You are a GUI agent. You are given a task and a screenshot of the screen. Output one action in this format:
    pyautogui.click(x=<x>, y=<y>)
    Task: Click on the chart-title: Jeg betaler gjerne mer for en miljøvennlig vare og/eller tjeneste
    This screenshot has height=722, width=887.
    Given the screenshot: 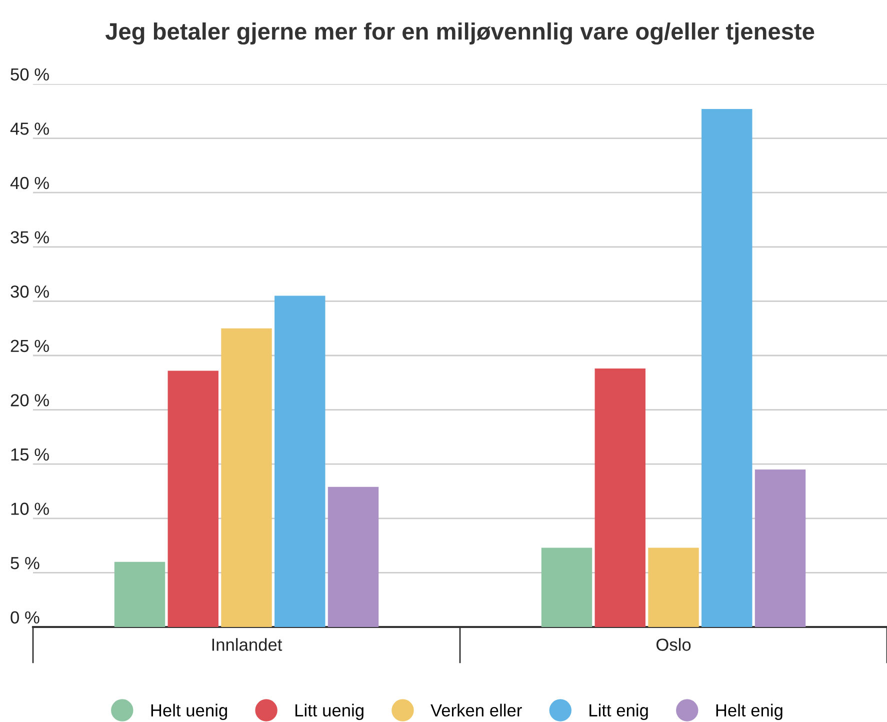 What is the action you would take?
    pyautogui.click(x=459, y=33)
    